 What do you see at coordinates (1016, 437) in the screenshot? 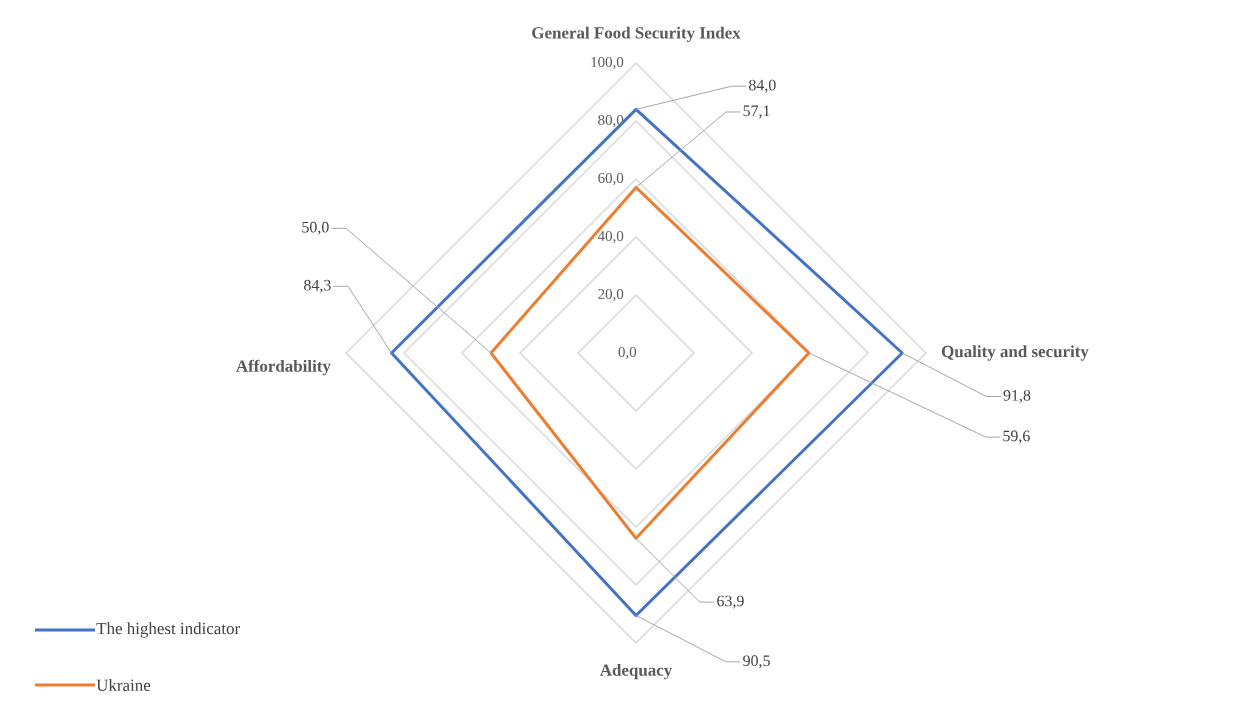
I see `data-label: 59,6` at bounding box center [1016, 437].